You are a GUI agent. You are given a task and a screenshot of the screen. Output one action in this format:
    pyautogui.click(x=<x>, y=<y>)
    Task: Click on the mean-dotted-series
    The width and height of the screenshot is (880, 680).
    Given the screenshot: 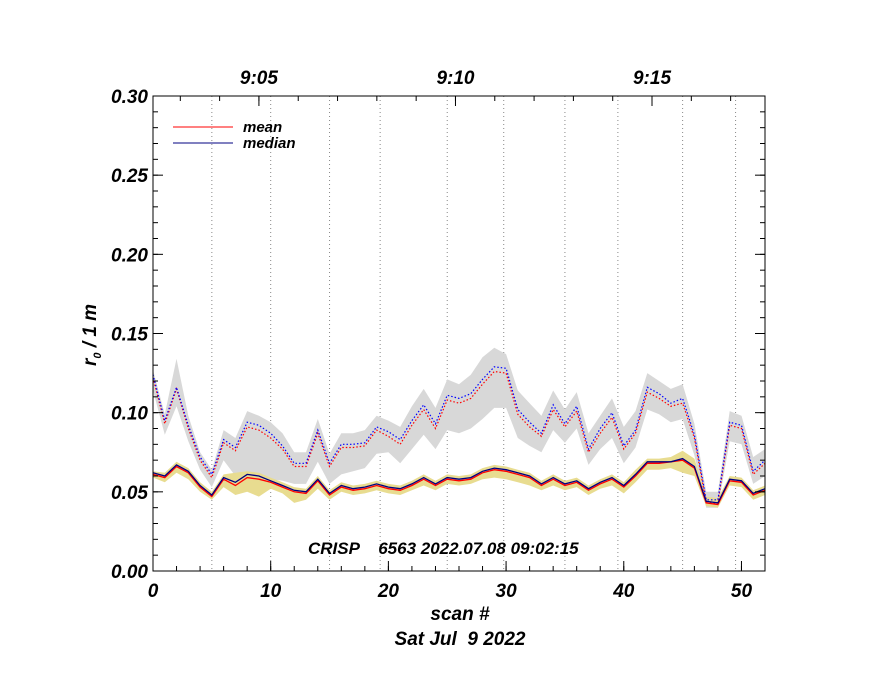 What is the action you would take?
    pyautogui.click(x=459, y=437)
    